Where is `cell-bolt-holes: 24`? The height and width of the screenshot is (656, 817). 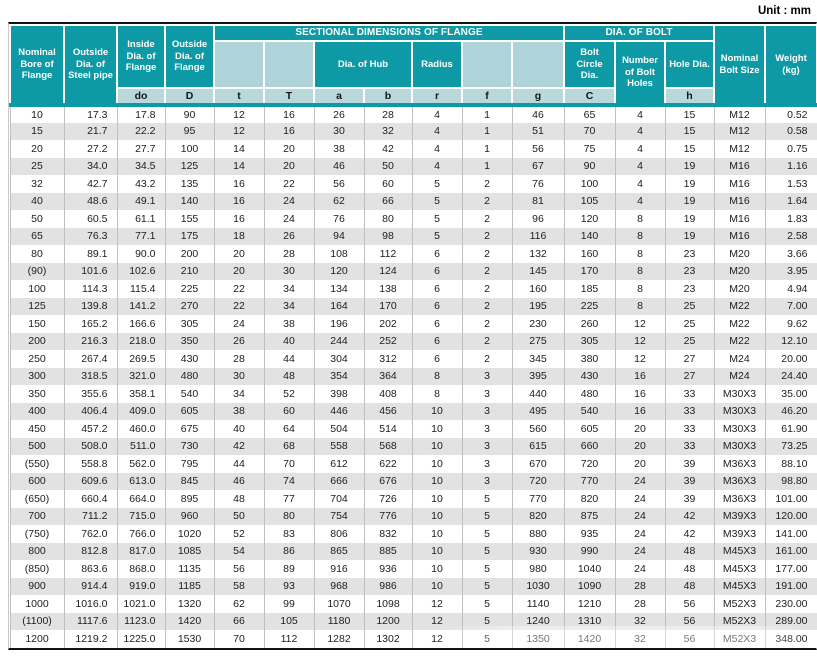
cell-bolt-holes: 24 is located at coordinates (640, 499).